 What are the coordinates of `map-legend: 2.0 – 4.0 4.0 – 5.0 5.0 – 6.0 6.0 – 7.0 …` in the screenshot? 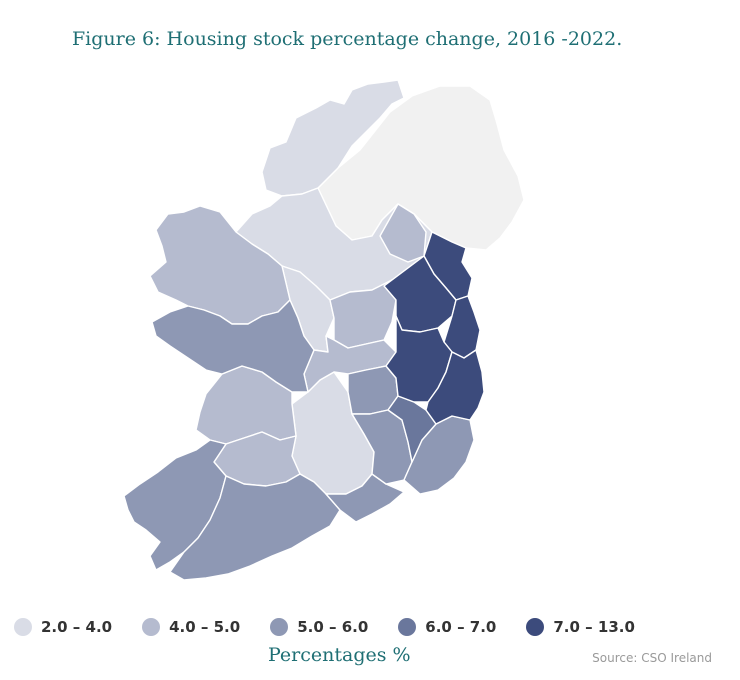 It's located at (339, 627).